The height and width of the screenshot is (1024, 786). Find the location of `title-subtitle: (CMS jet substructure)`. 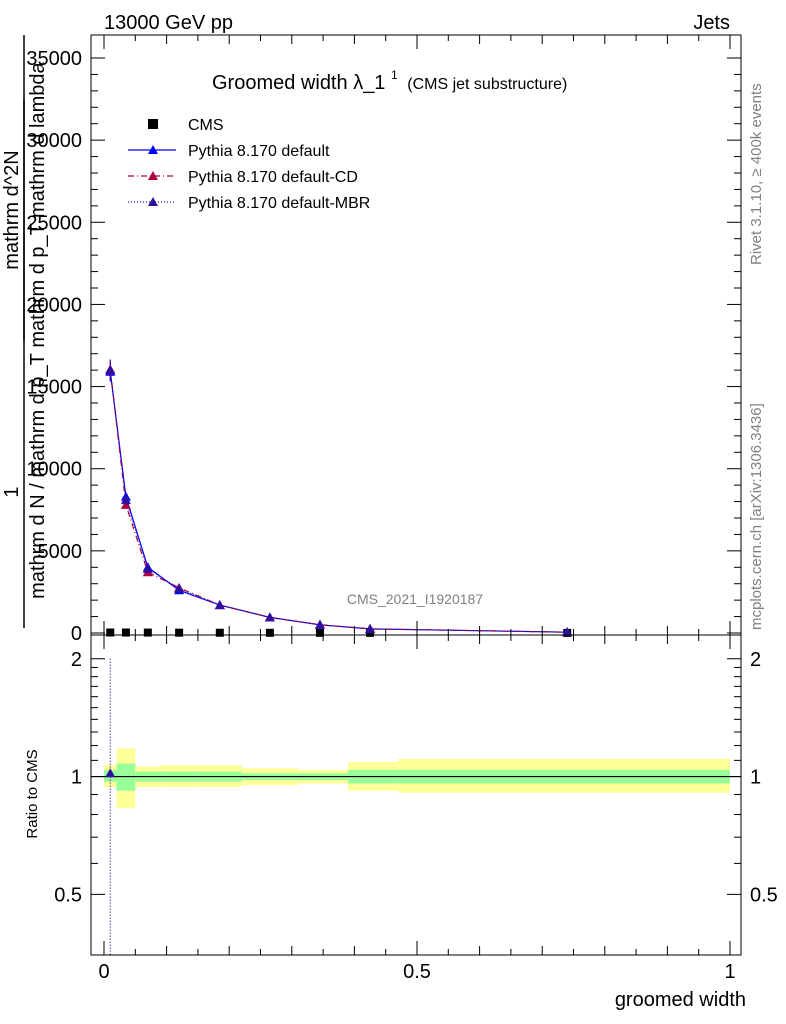

title-subtitle: (CMS jet substructure) is located at coordinates (487, 84).